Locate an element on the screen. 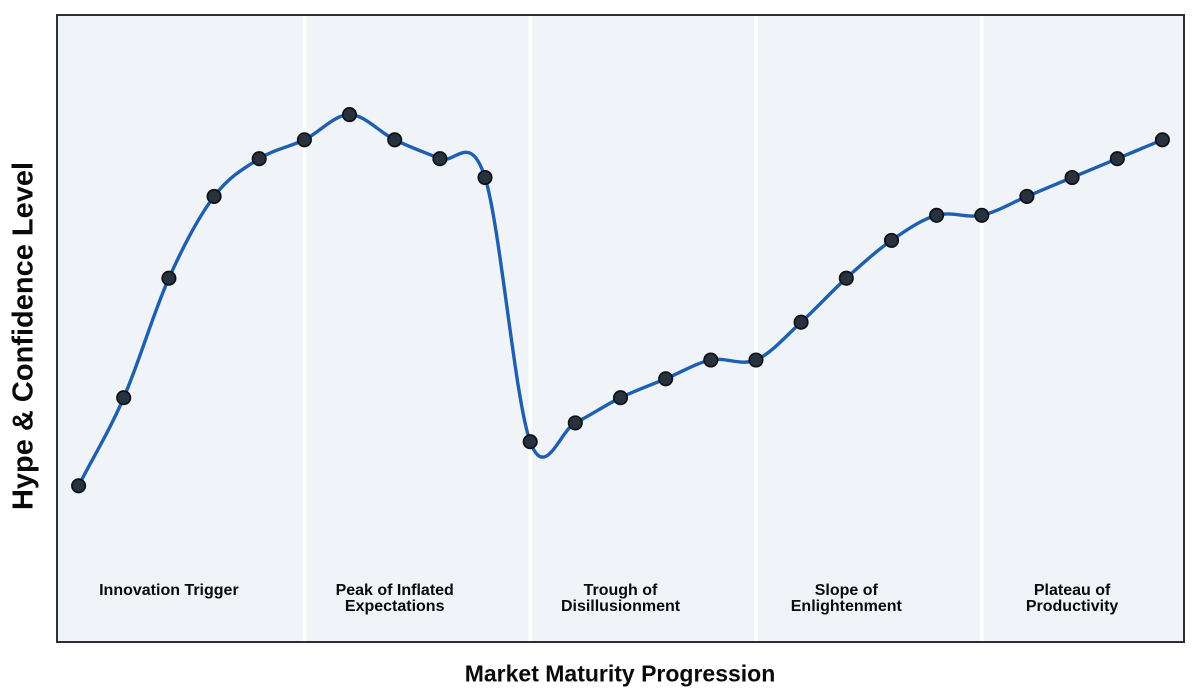  phase-label: Innovation Trigger is located at coordinates (169, 591).